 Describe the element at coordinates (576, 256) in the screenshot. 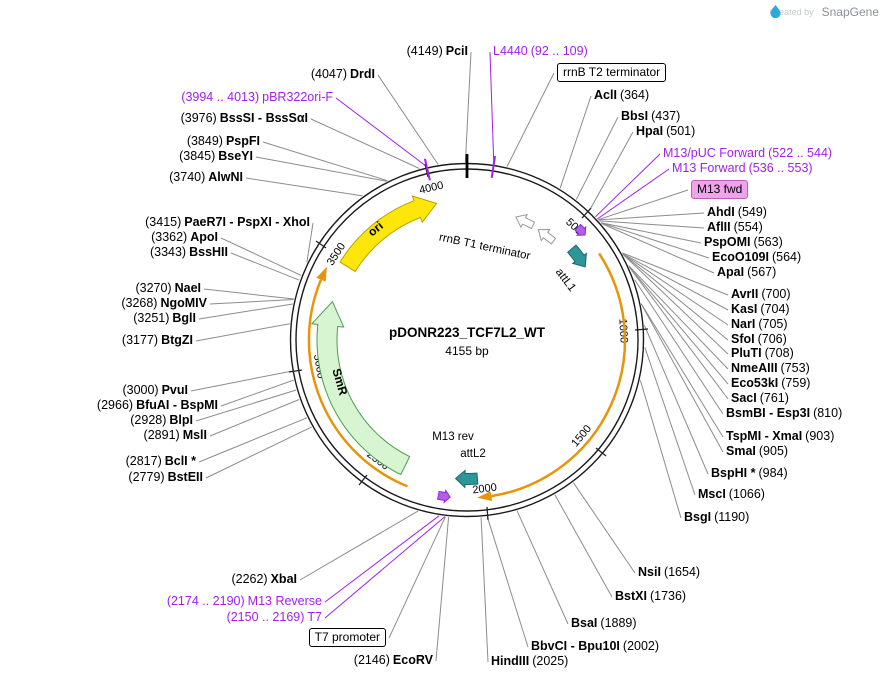

I see `attl1-site` at that location.